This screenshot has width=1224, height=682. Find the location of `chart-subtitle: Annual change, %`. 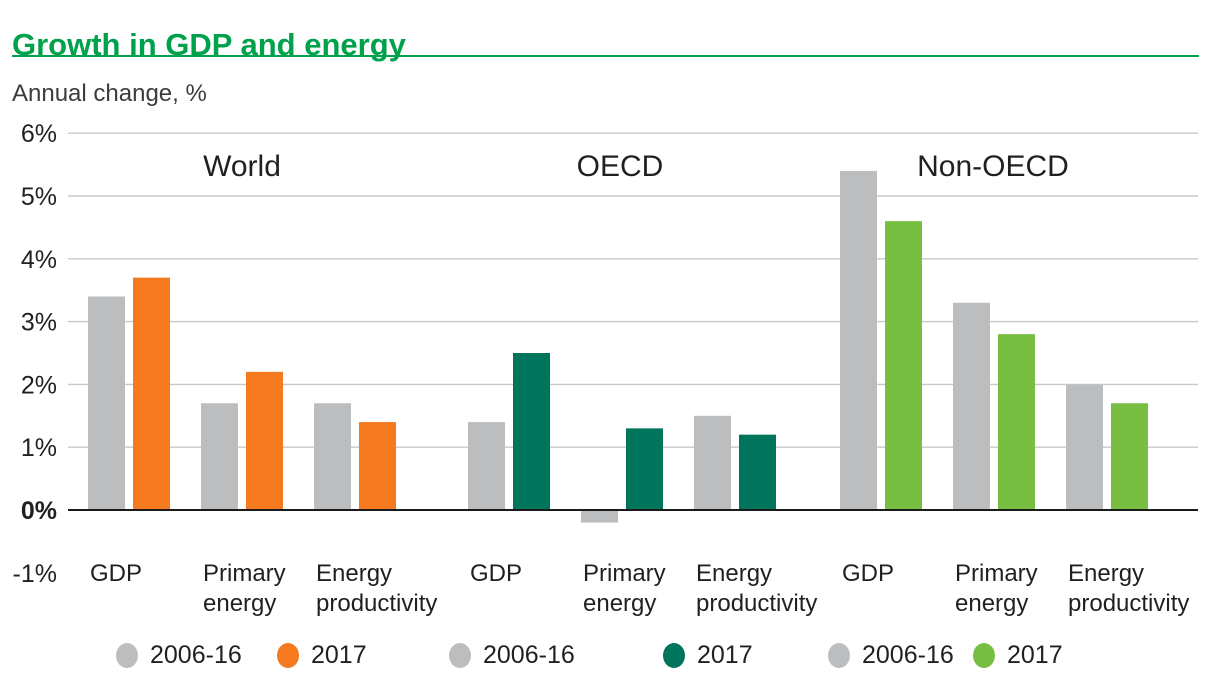

chart-subtitle: Annual change, % is located at coordinates (109, 93).